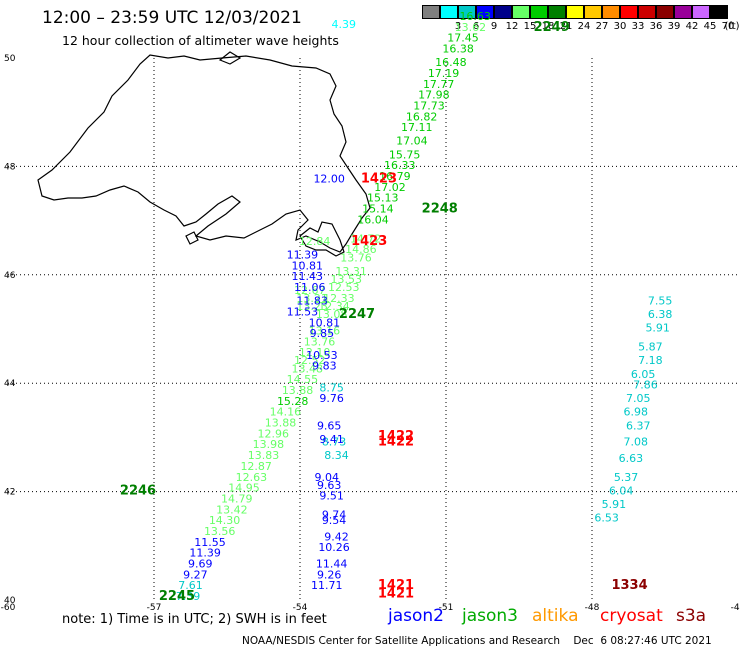 The height and width of the screenshot is (650, 740). What do you see at coordinates (281, 423) in the screenshot?
I see `swh-value-jason3: 13.88` at bounding box center [281, 423].